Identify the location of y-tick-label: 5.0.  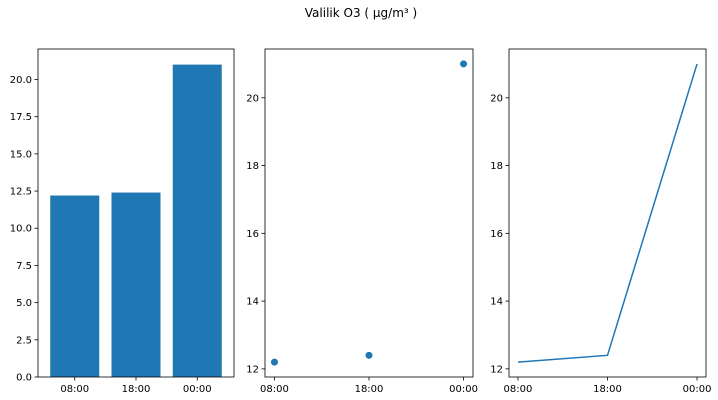
(24, 303).